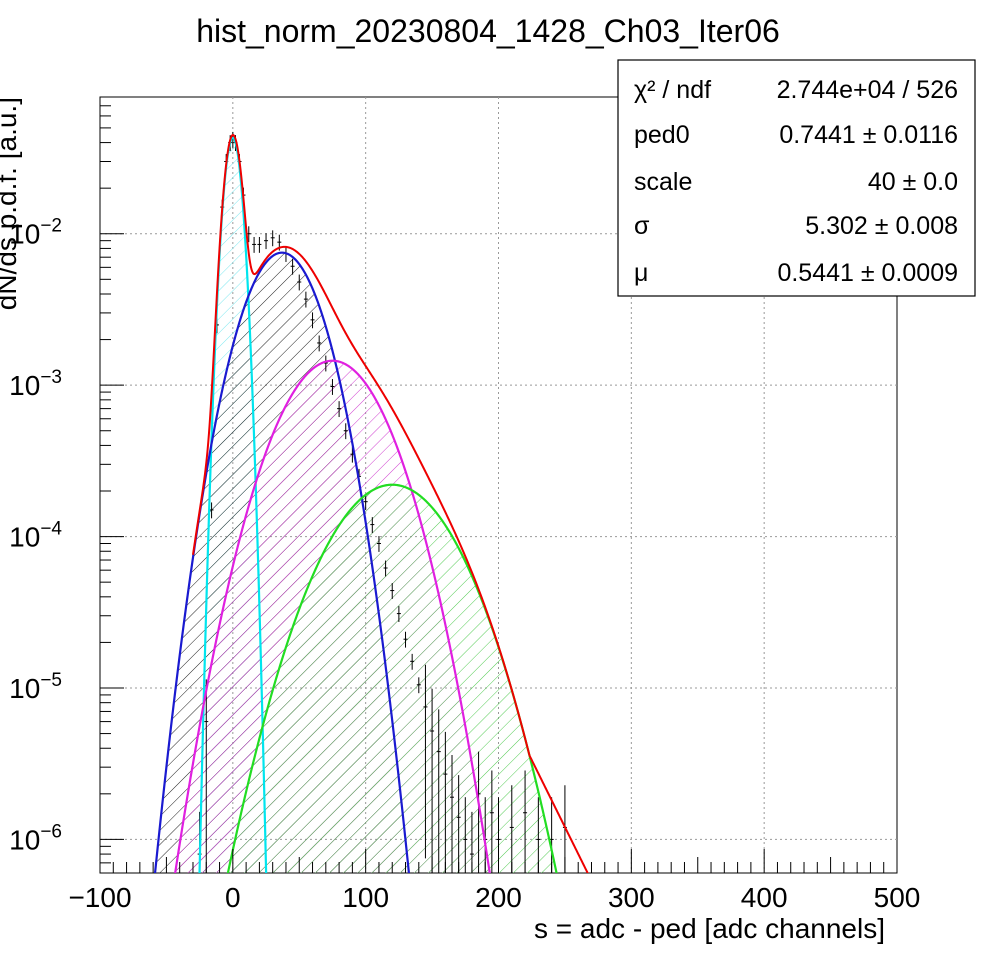  Describe the element at coordinates (233, 897) in the screenshot. I see `x-tick-label: 0` at that location.